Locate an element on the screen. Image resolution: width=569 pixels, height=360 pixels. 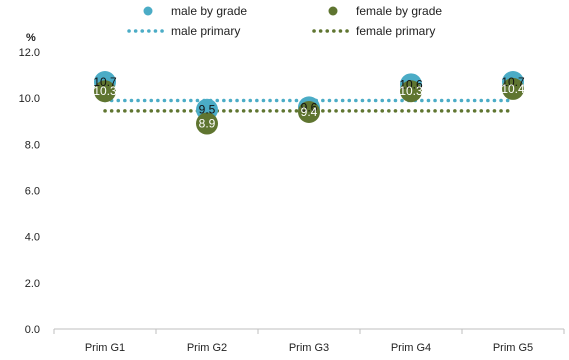
data-label-female-by-grade: 9.4 is located at coordinates (309, 112).